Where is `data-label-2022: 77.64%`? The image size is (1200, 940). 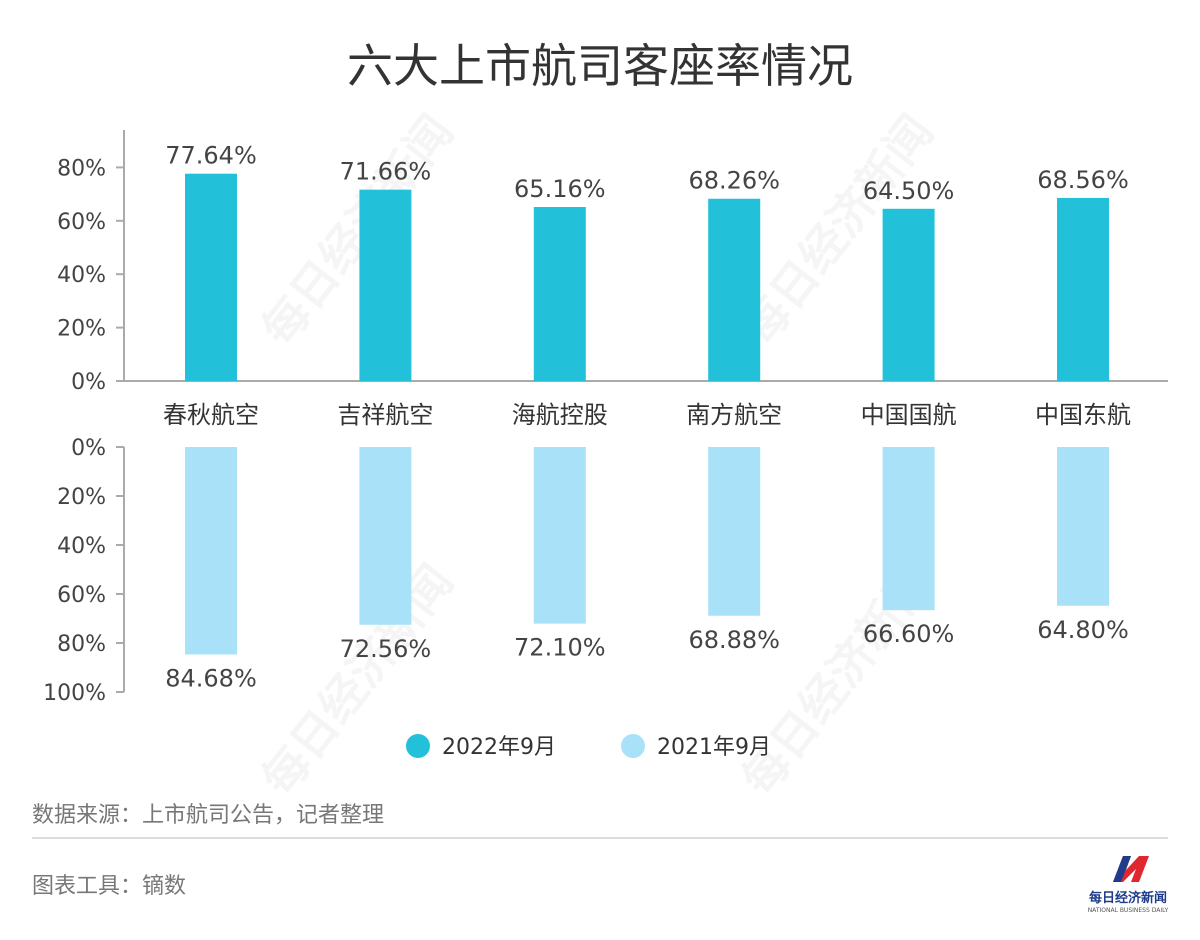 data-label-2022: 77.64% is located at coordinates (211, 156).